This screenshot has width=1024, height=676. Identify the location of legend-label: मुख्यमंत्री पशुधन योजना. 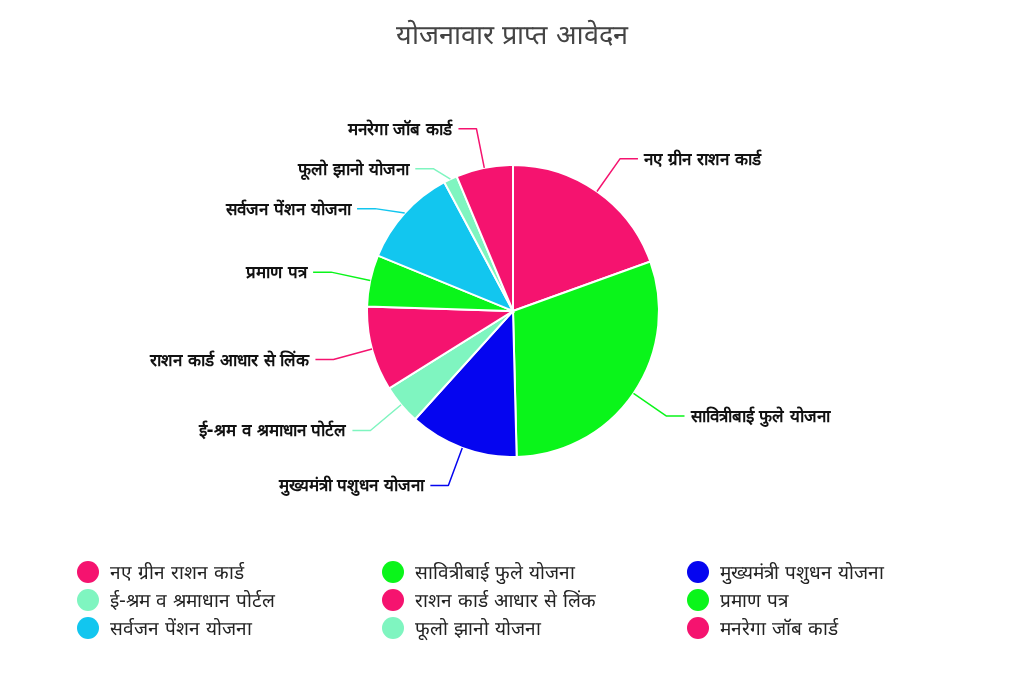
(803, 573).